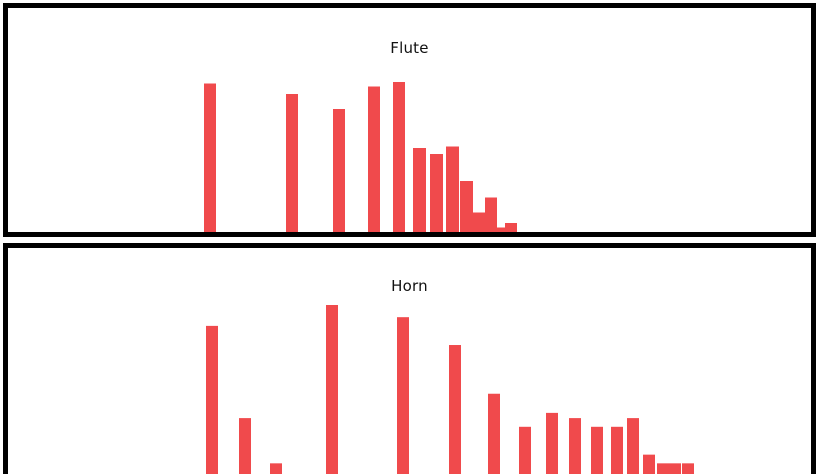  What do you see at coordinates (409, 286) in the screenshot?
I see `chart-title: Horn` at bounding box center [409, 286].